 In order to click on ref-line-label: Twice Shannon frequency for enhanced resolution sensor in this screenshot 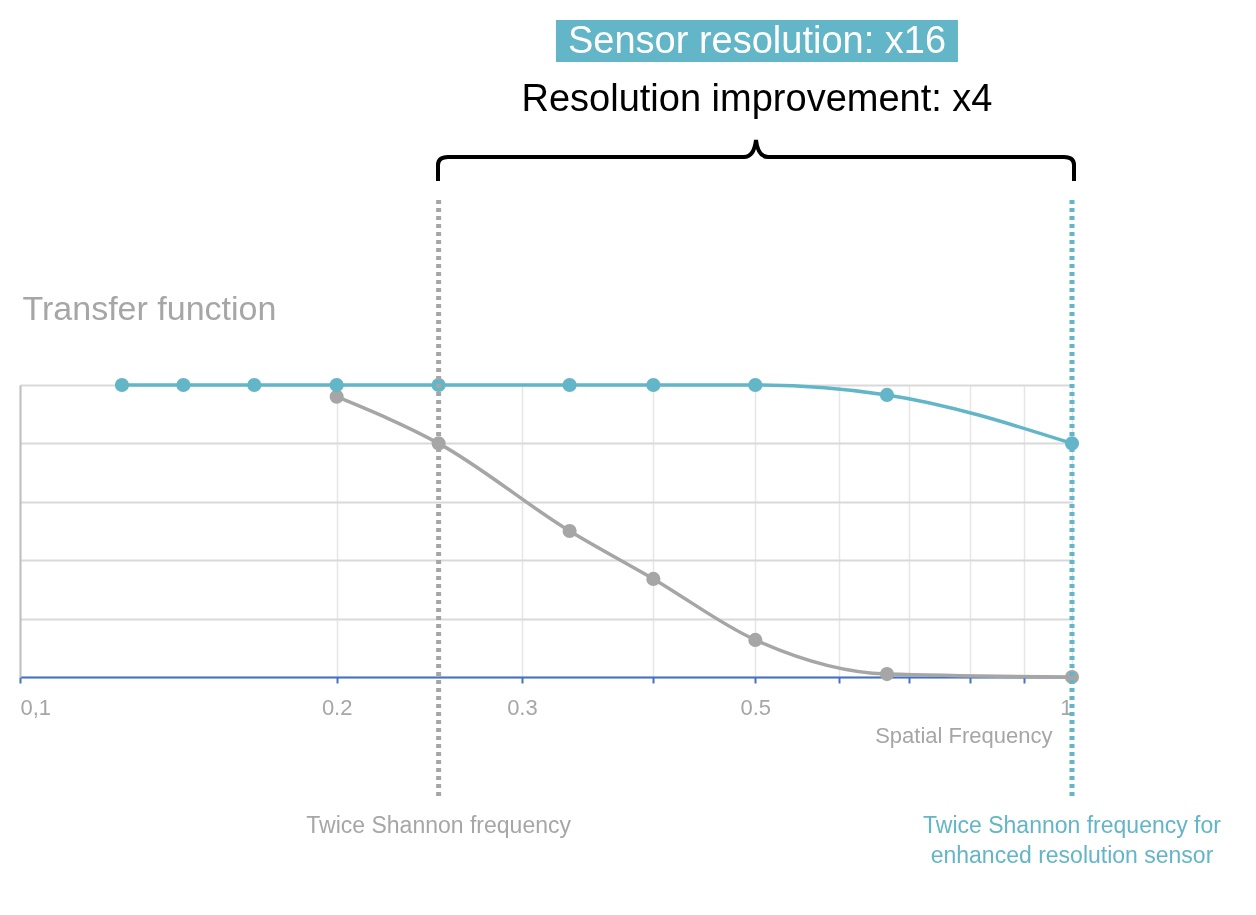, I will do `click(1072, 840)`.